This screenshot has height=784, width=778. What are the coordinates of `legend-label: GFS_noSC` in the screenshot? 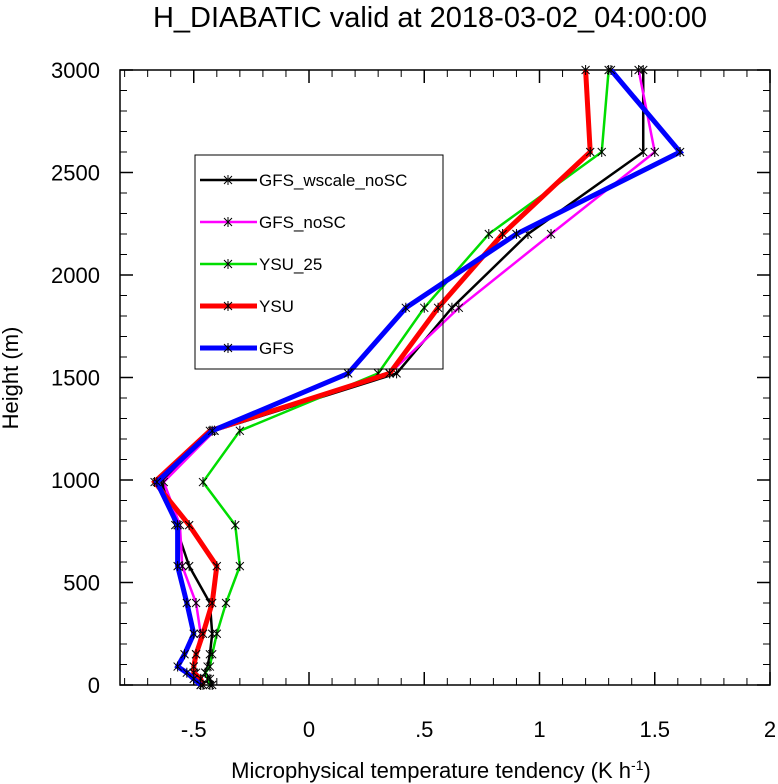 It's located at (302, 222).